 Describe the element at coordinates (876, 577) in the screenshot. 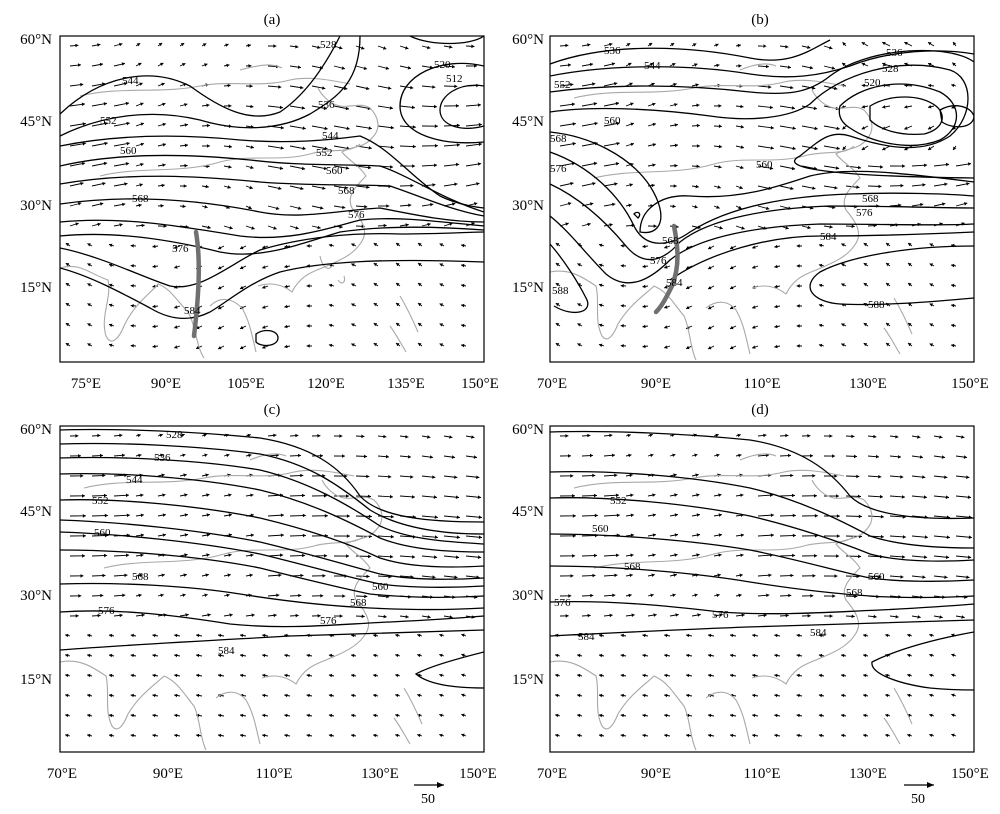

I see `contour-label: 560` at that location.